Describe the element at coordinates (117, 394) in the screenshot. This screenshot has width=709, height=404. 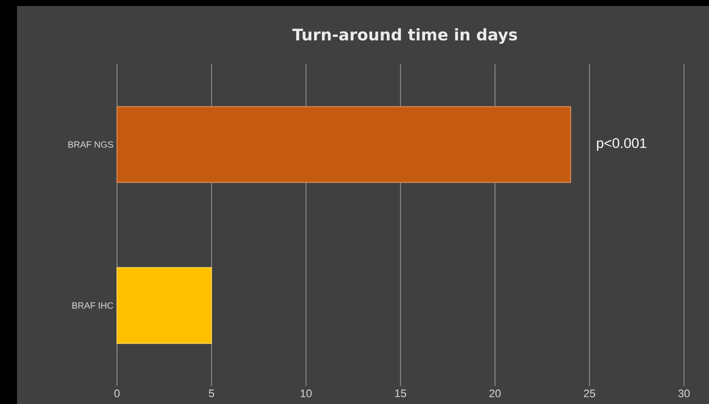
I see `x-tick-label: 0` at that location.